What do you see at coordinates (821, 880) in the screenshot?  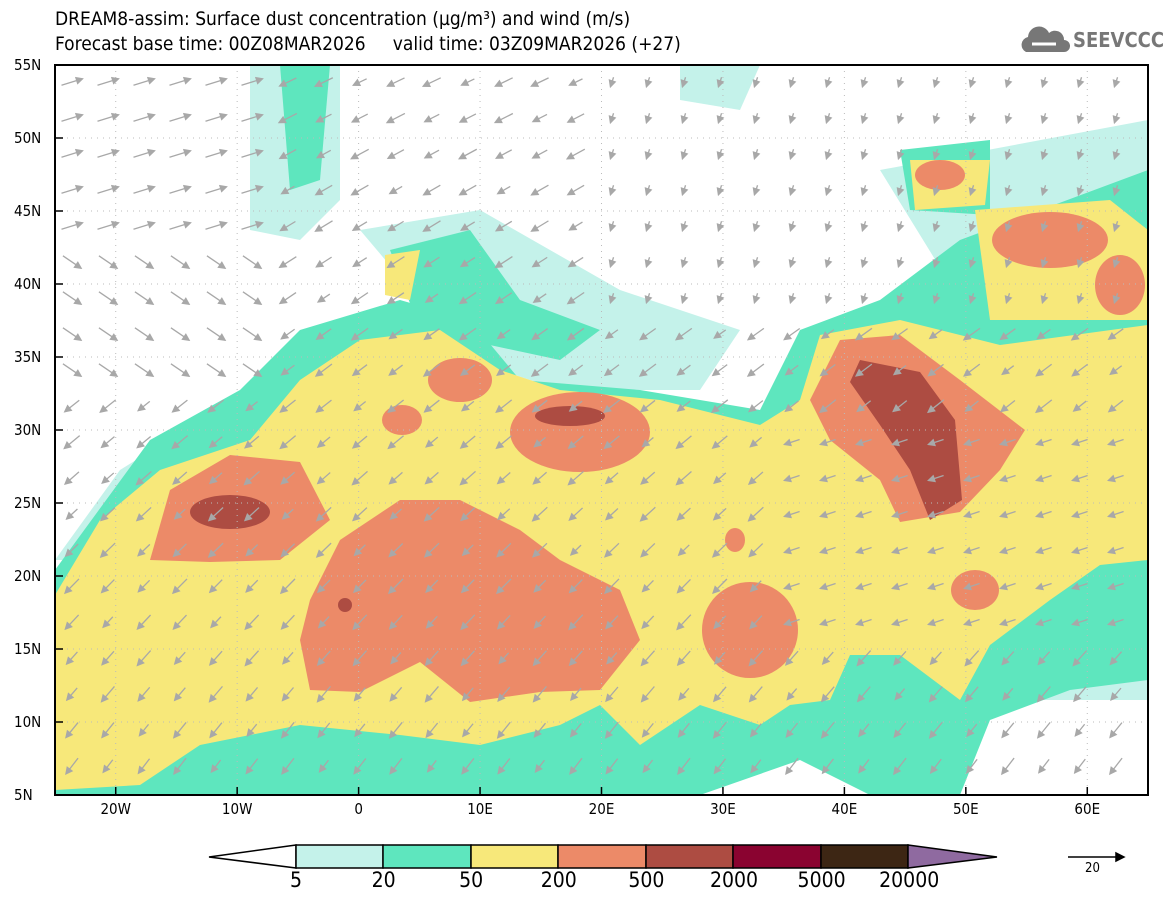 I see `colorbar-label: 5000` at bounding box center [821, 880].